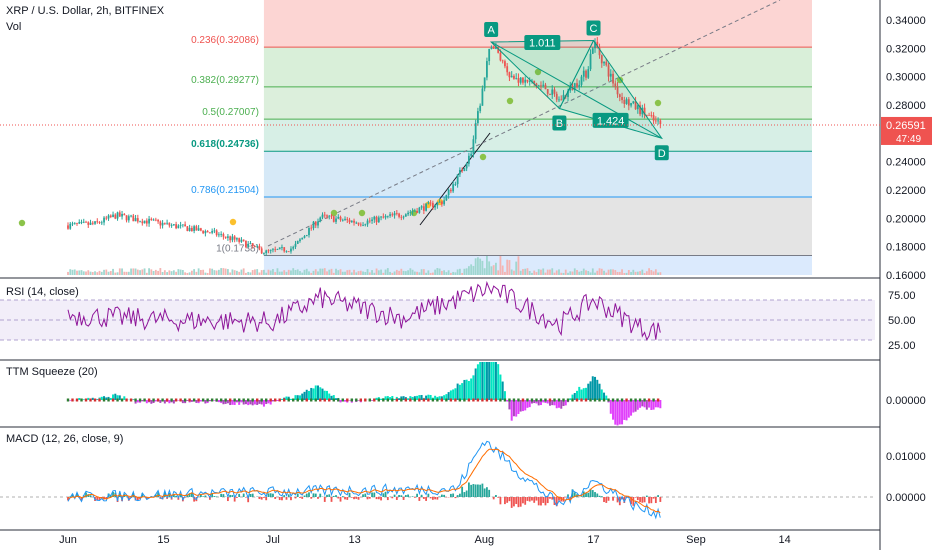 The height and width of the screenshot is (550, 932). What do you see at coordinates (542, 42) in the screenshot?
I see `ratio-ac-label: 1.011` at bounding box center [542, 42].